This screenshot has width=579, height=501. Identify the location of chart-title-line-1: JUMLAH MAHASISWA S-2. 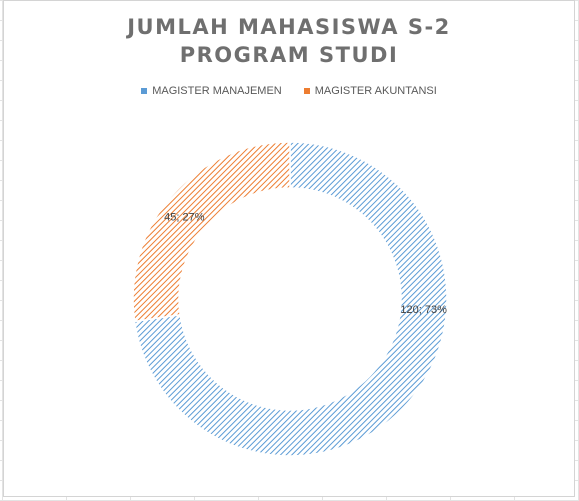
(289, 27).